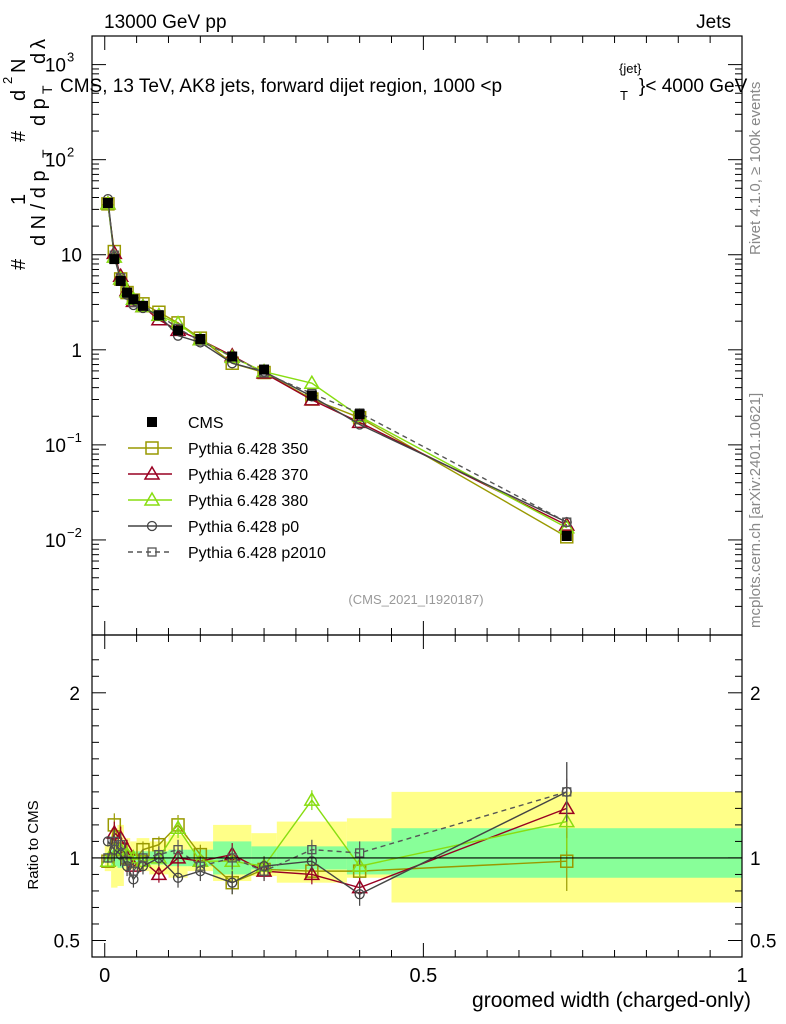  I want to click on rivet-label: Rivet 4.1.0, ≥ 100k events, so click(755, 168).